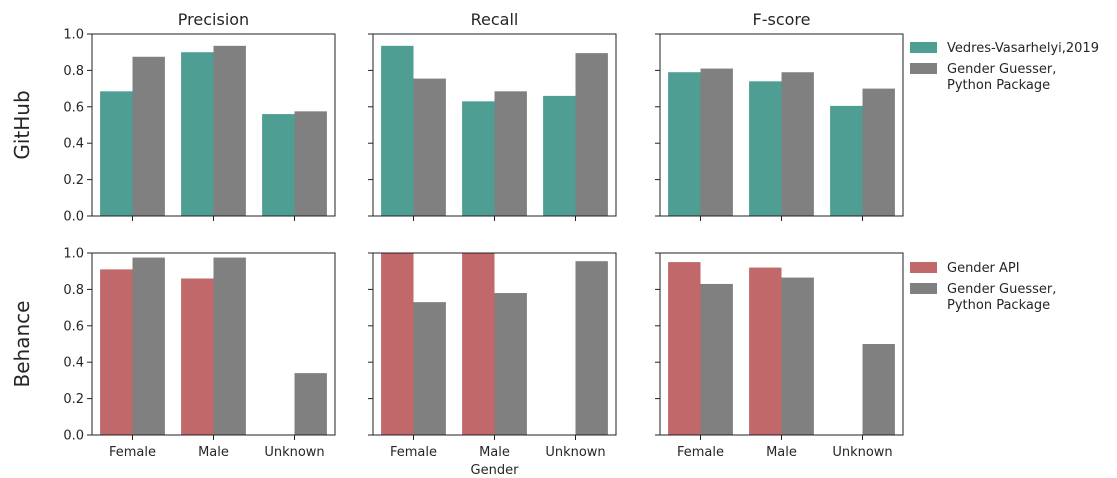  What do you see at coordinates (1023, 48) in the screenshot?
I see `legend-label: Vedres-Vasarhelyi,2019` at bounding box center [1023, 48].